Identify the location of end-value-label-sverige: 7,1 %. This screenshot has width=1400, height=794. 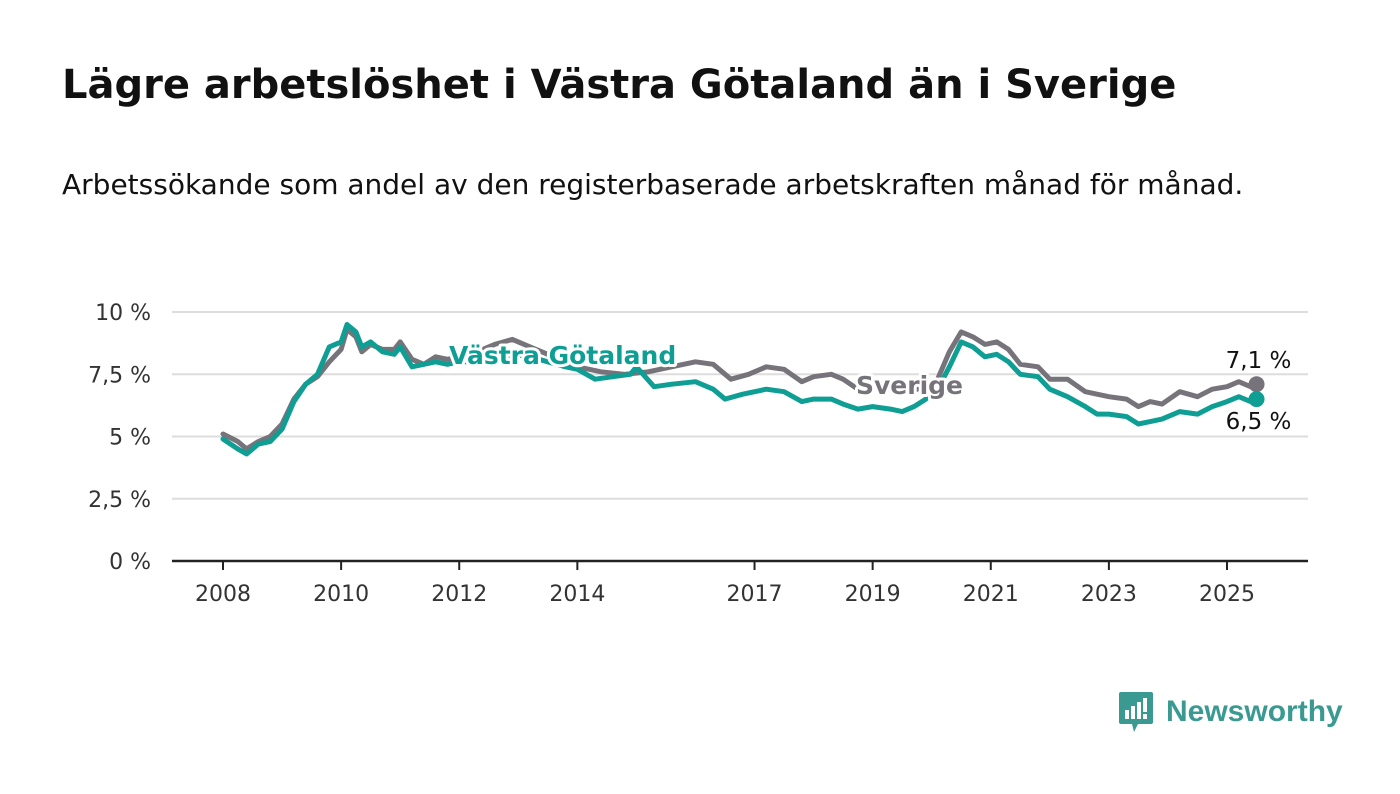
(1259, 361).